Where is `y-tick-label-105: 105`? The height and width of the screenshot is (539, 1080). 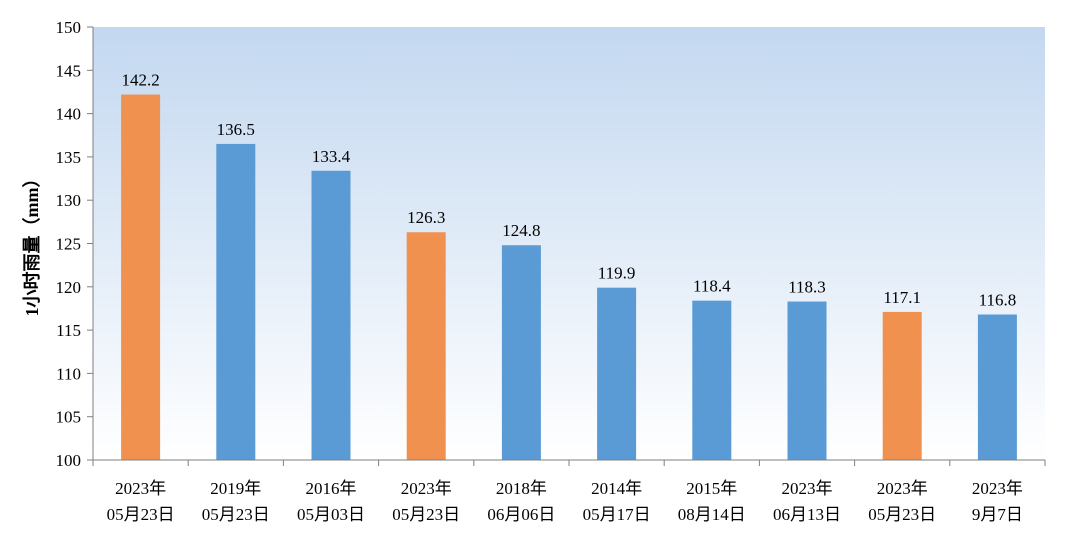
y-tick-label-105: 105 is located at coordinates (69, 417).